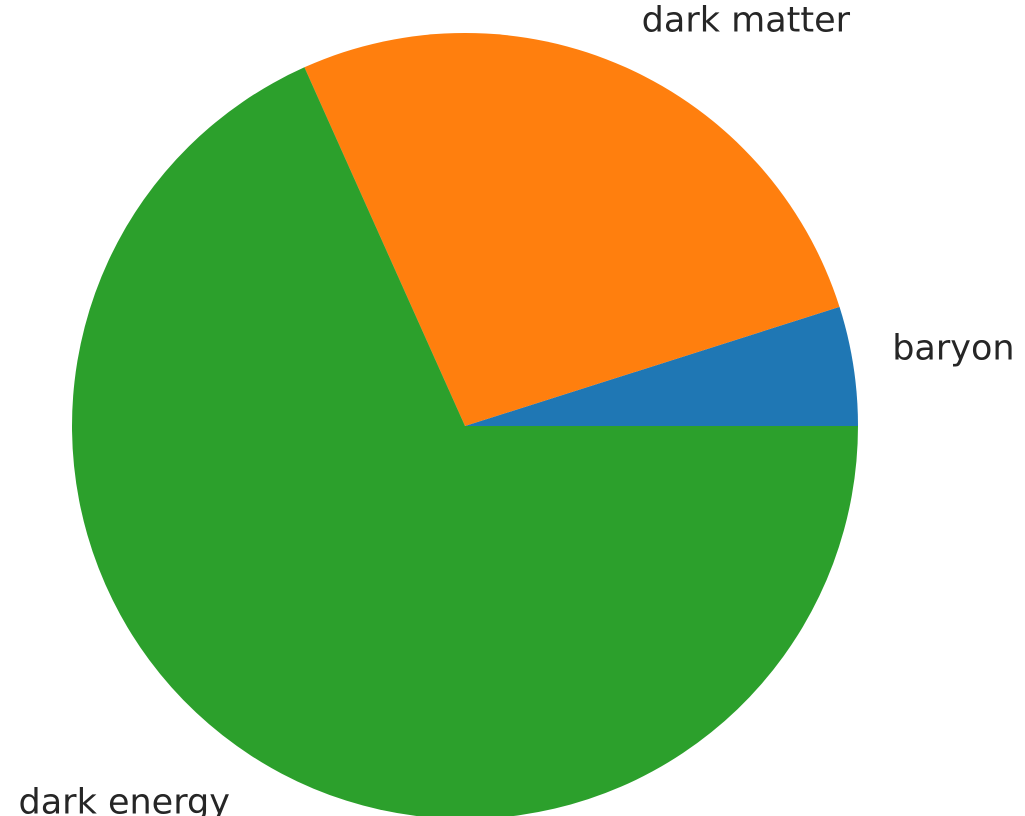 This screenshot has height=816, width=1025. What do you see at coordinates (661, 366) in the screenshot?
I see `pie-slice-baryon` at bounding box center [661, 366].